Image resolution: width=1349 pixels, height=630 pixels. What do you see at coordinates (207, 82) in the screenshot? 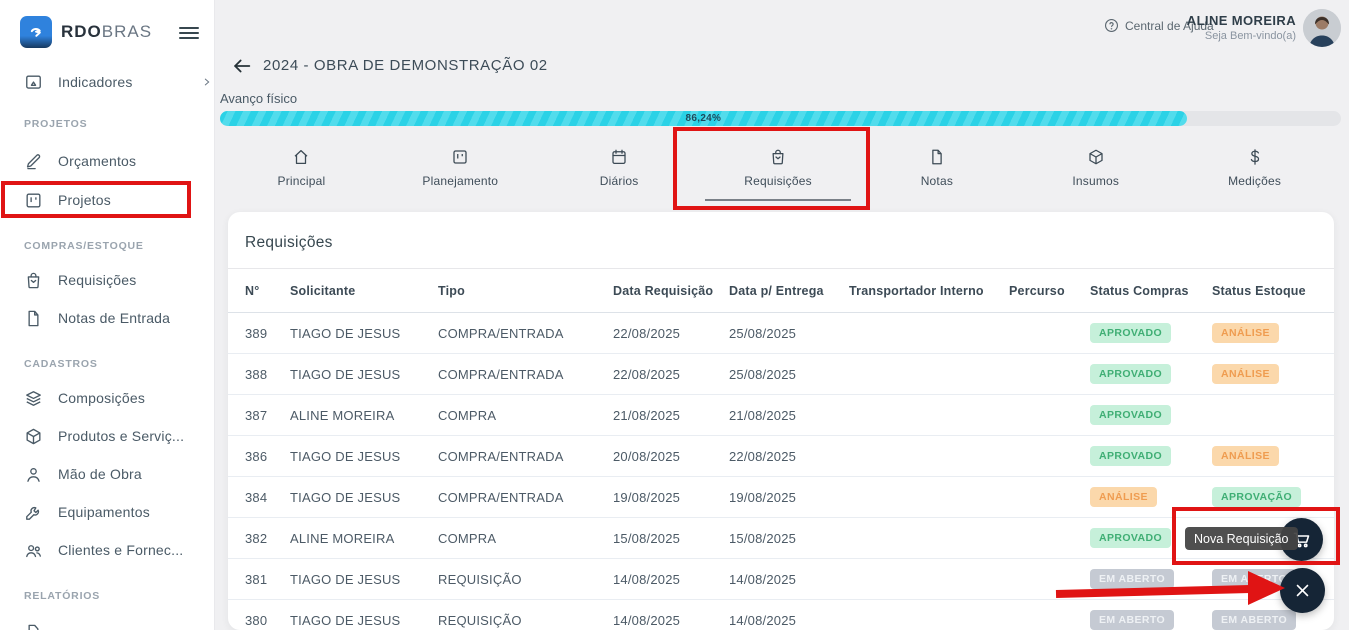
I see `chevron-right-icon` at bounding box center [207, 82].